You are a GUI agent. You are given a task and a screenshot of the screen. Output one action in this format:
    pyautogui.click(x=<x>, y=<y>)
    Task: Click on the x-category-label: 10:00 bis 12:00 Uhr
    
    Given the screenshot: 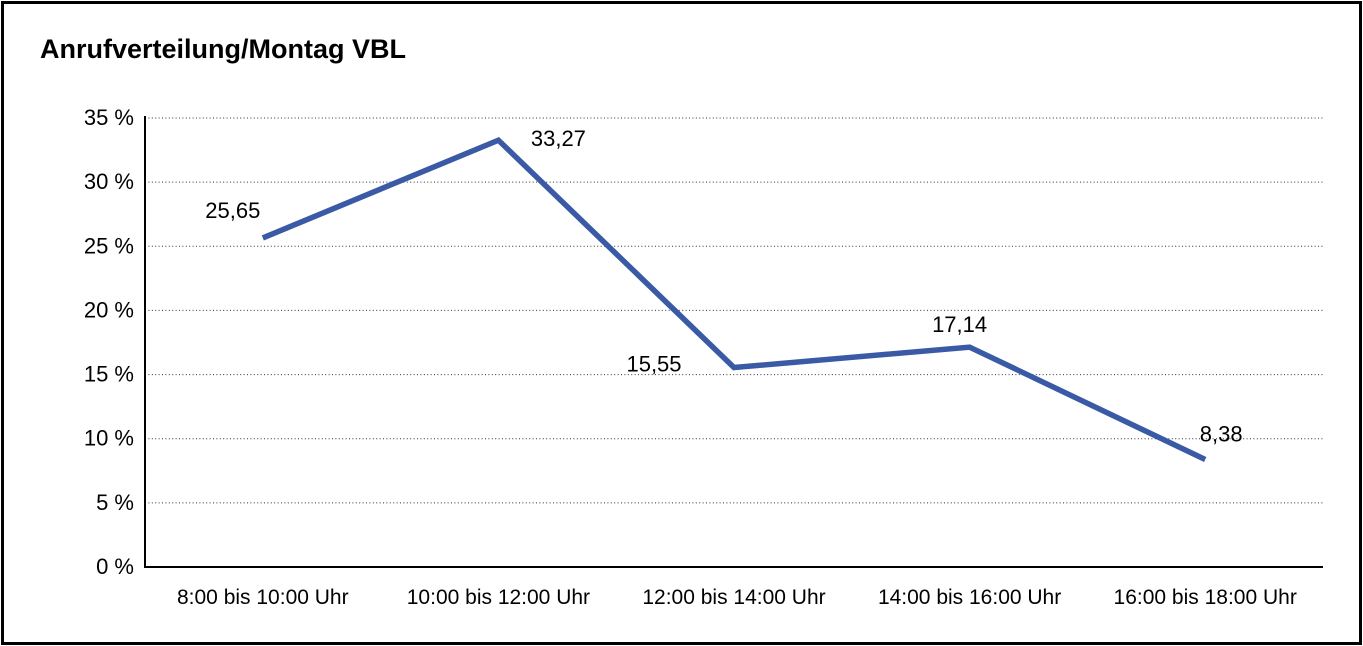 What is the action you would take?
    pyautogui.click(x=498, y=597)
    